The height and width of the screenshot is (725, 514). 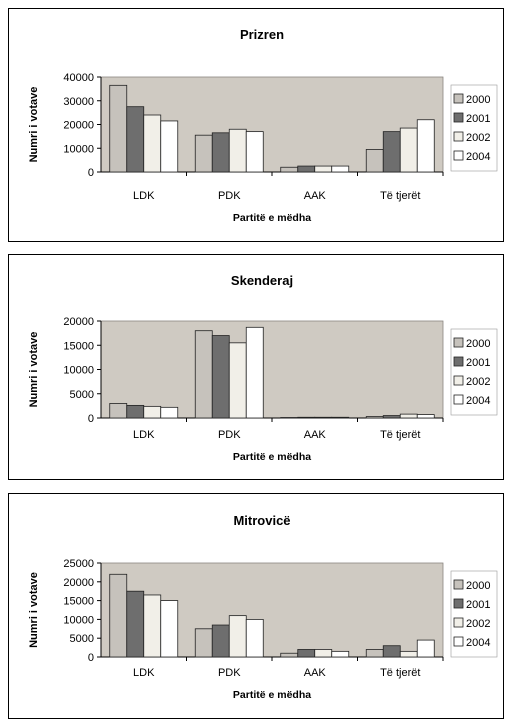 I want to click on y-tick-label: 30000, so click(x=78, y=102).